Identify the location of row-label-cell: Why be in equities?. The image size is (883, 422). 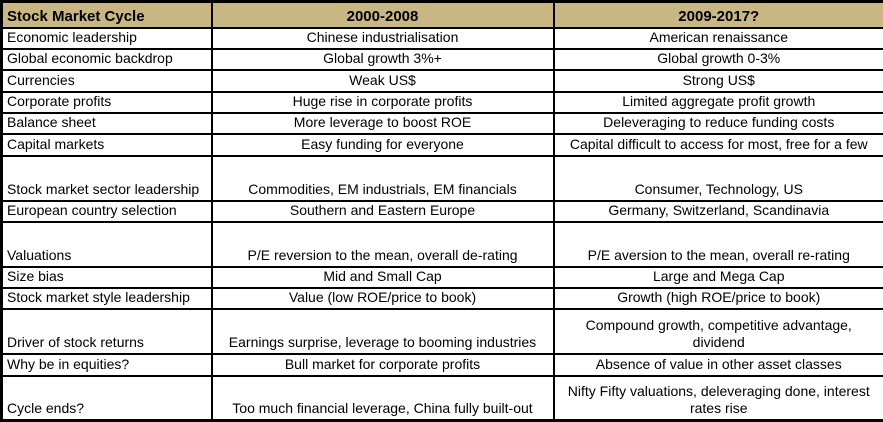
(106, 365).